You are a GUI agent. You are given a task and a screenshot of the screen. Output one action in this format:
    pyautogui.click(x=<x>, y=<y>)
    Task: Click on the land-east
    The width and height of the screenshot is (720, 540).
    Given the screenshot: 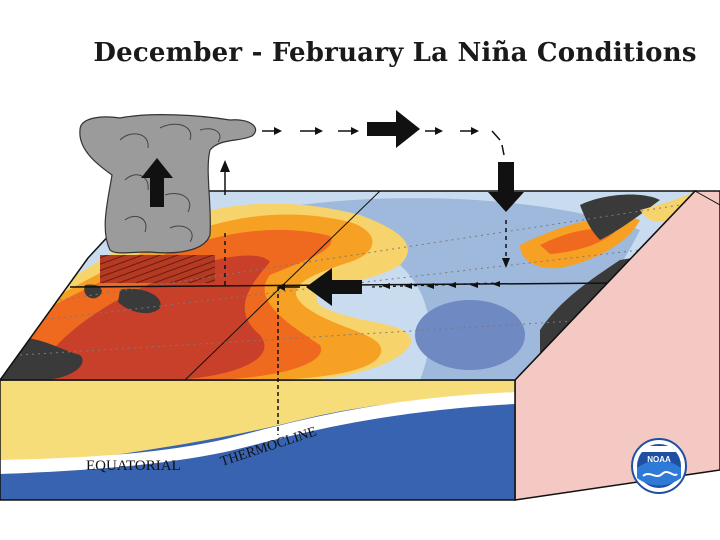 What is the action you would take?
    pyautogui.click(x=620, y=217)
    